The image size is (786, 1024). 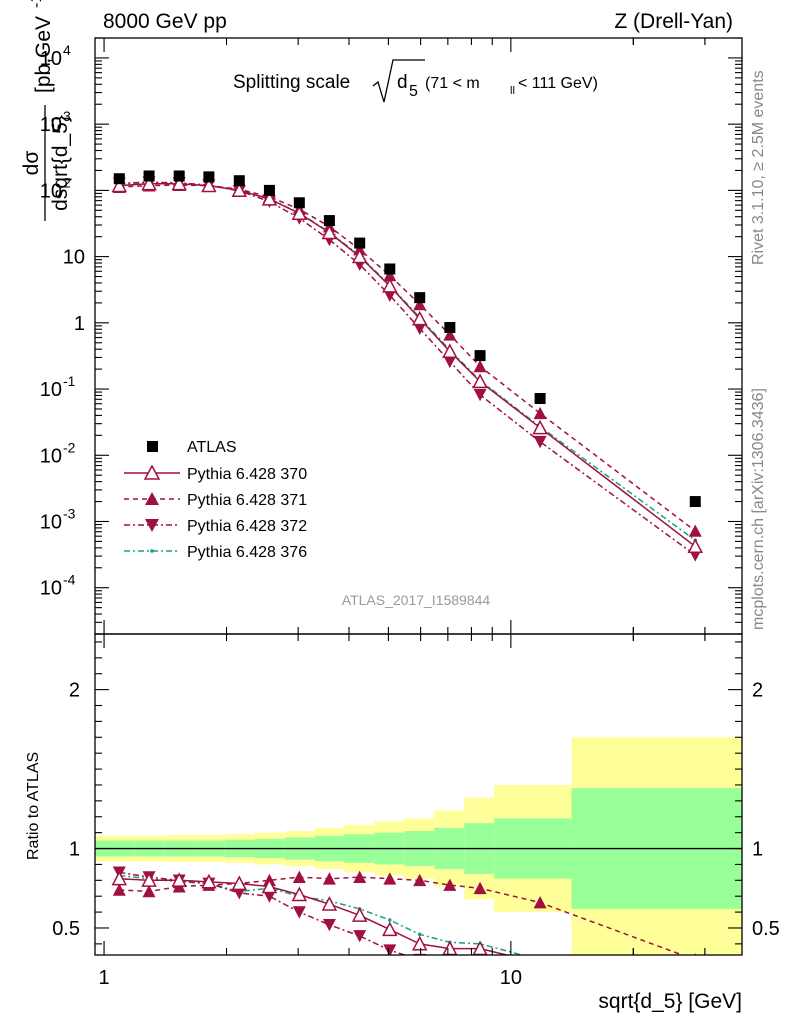 What do you see at coordinates (247, 552) in the screenshot?
I see `legend-label-376: Pythia 6.428 376` at bounding box center [247, 552].